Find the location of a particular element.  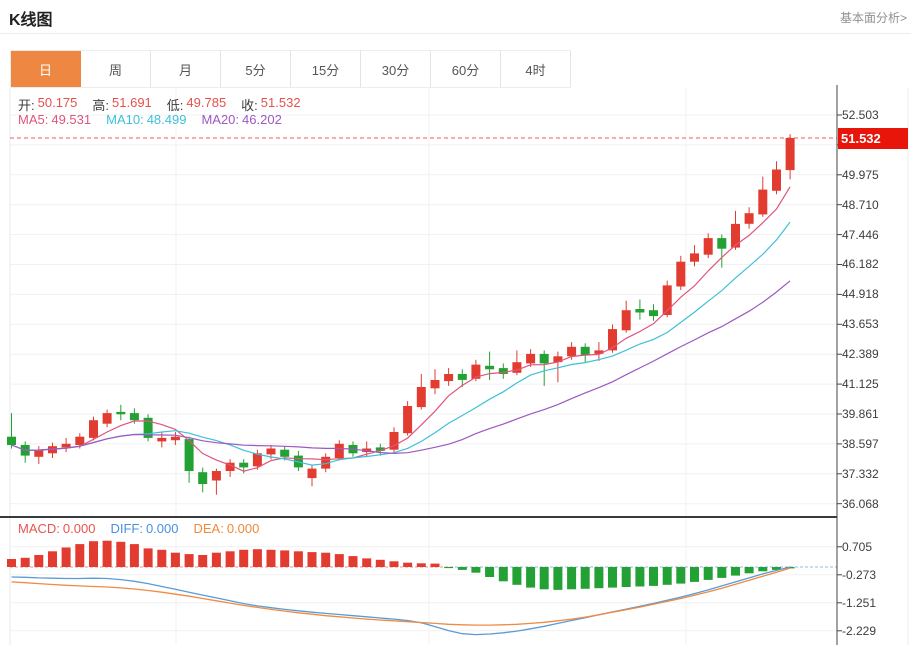

close-value: 51.532 is located at coordinates (280, 102).